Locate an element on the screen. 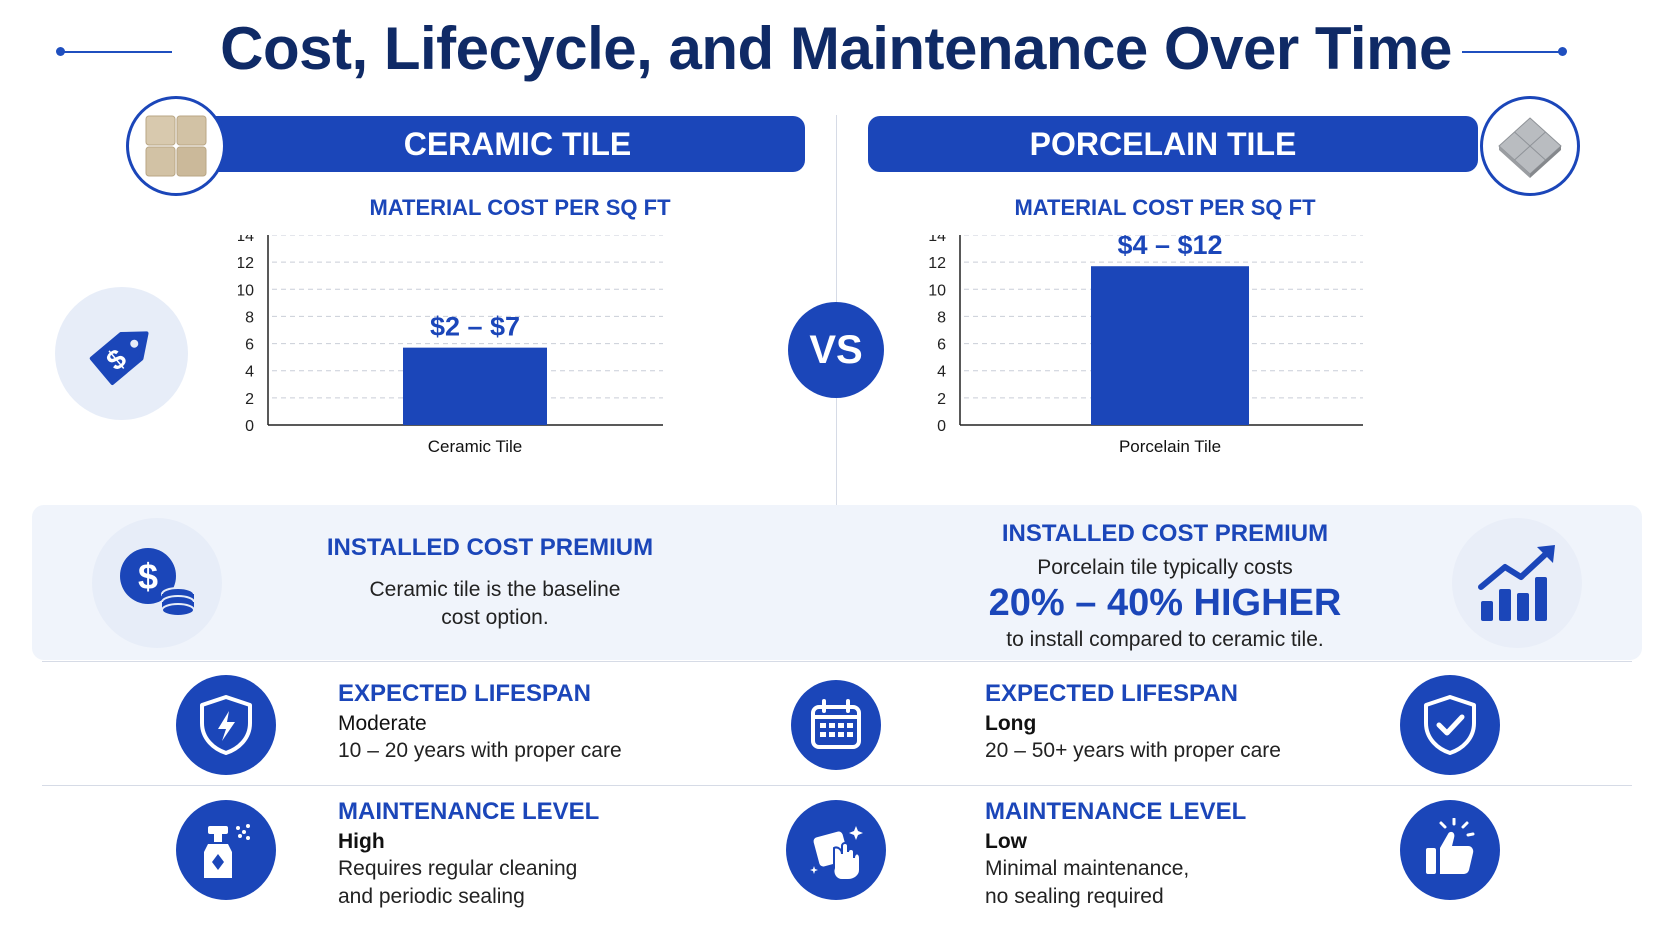  thumbs-up-icon is located at coordinates (1450, 846).